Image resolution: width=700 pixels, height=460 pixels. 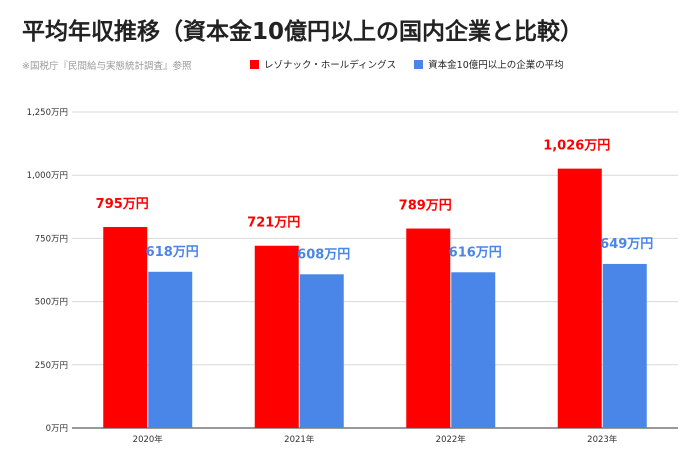 I want to click on data-label-series2: 608万円, so click(x=323, y=254).